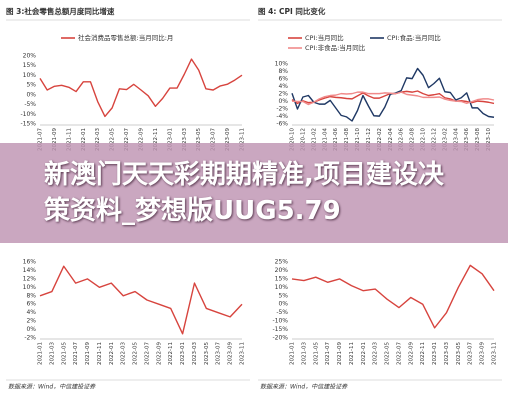  Describe the element at coordinates (125, 37) in the screenshot. I see `legend-label: 社会消费品零售总额:当月同比:月` at that location.